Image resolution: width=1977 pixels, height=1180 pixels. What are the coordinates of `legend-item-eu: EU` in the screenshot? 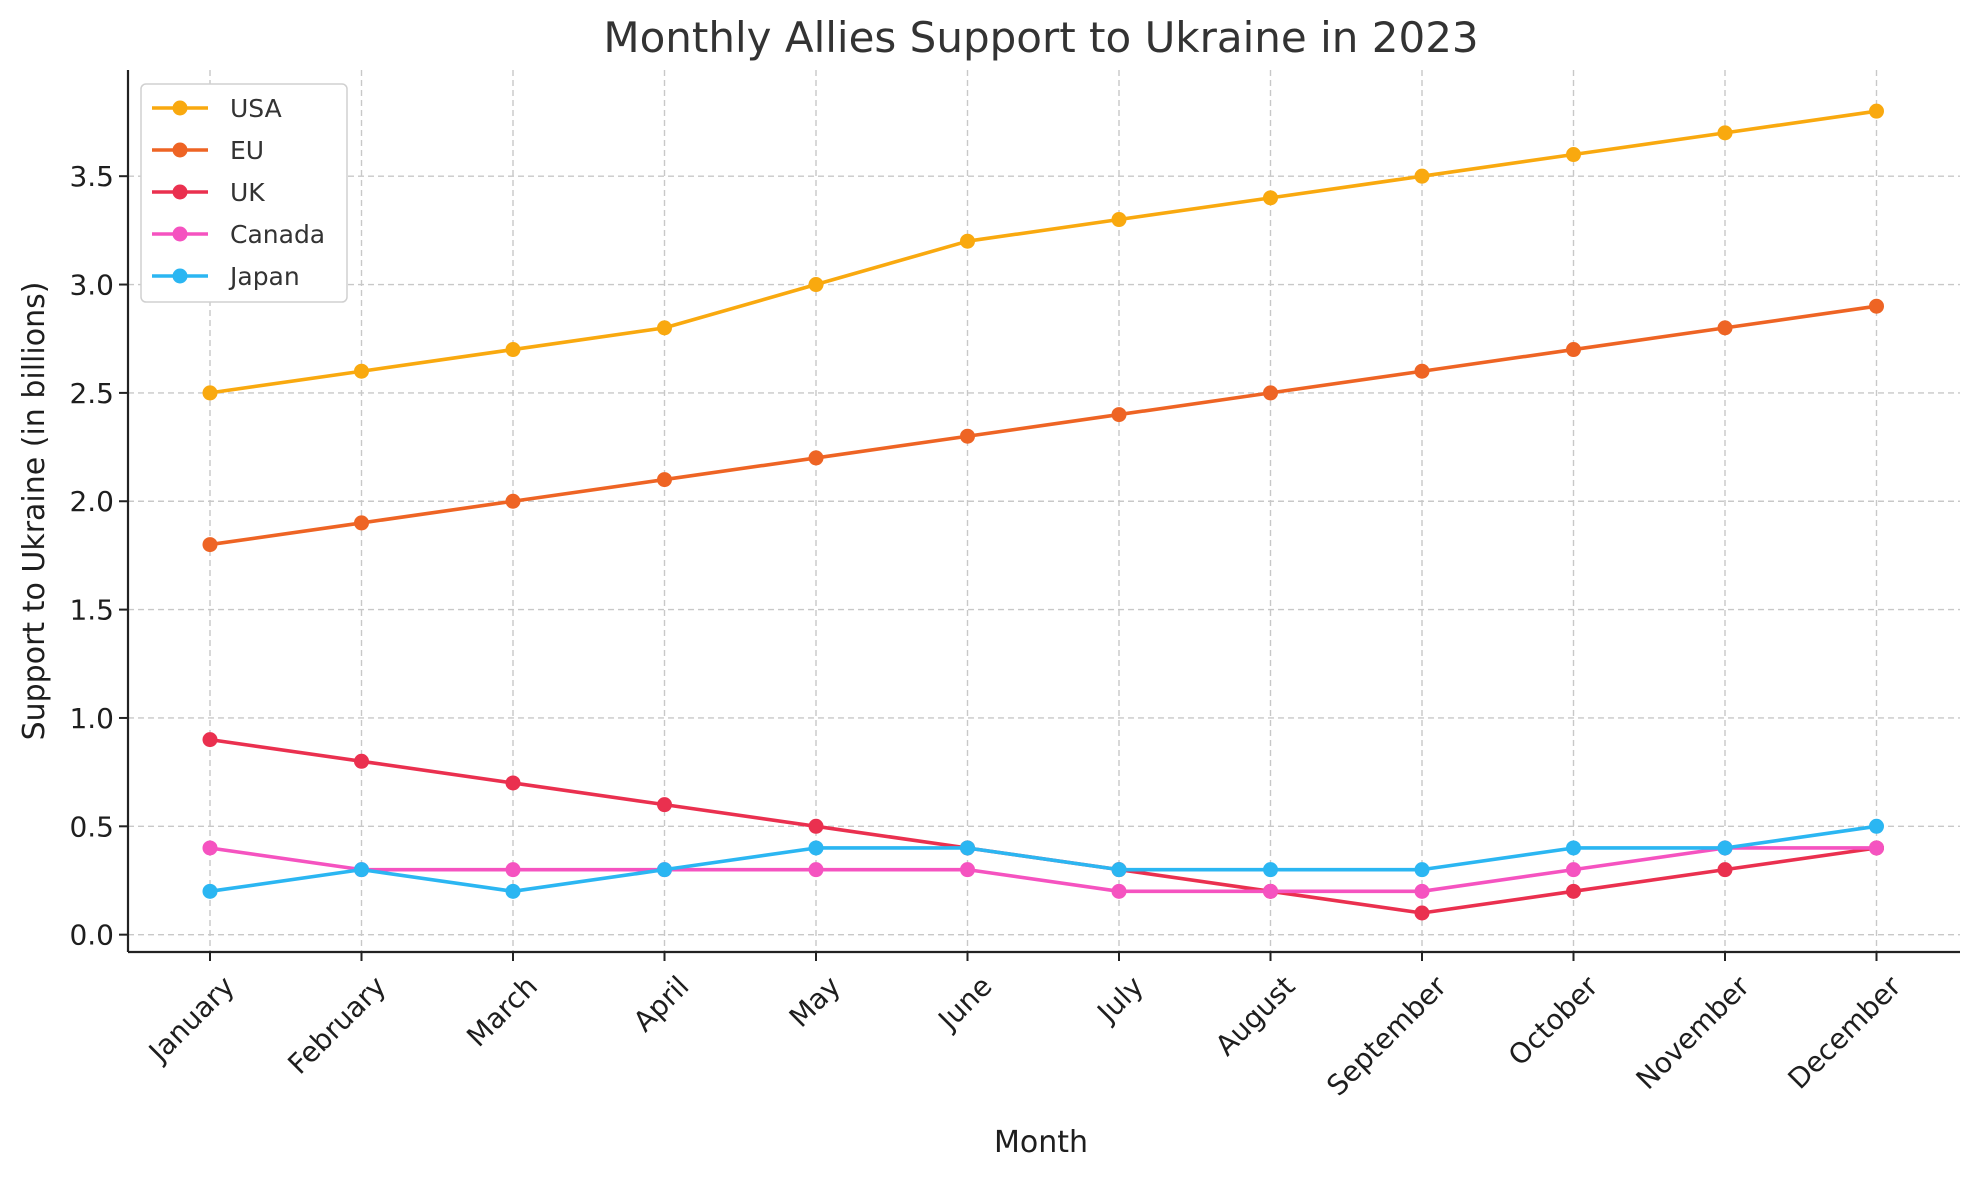 It's located at (208, 150).